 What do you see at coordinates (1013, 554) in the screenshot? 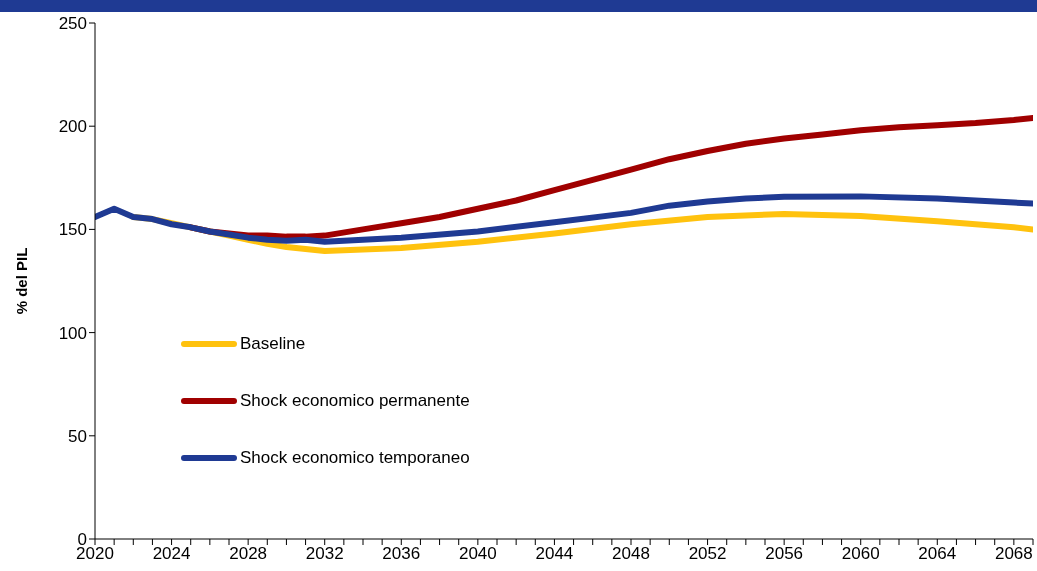
I see `x-tick-label: 2068` at bounding box center [1013, 554].